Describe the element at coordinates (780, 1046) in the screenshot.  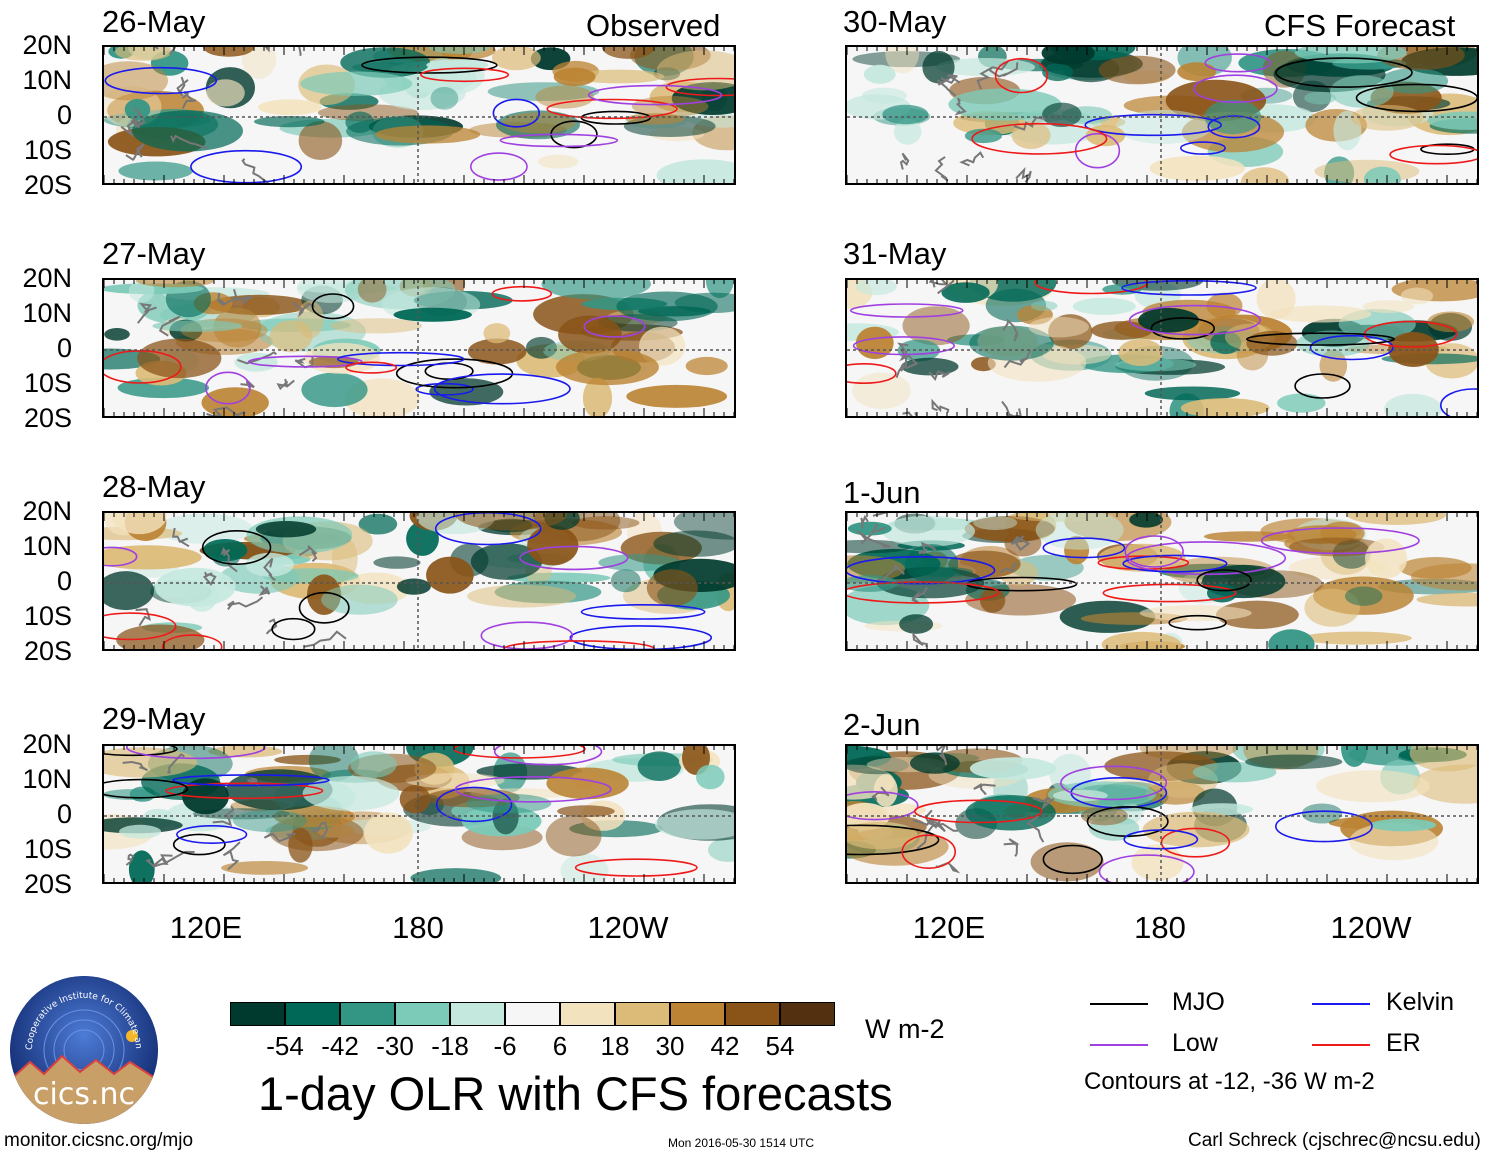
I see `colorbar-tick-label: 54` at that location.